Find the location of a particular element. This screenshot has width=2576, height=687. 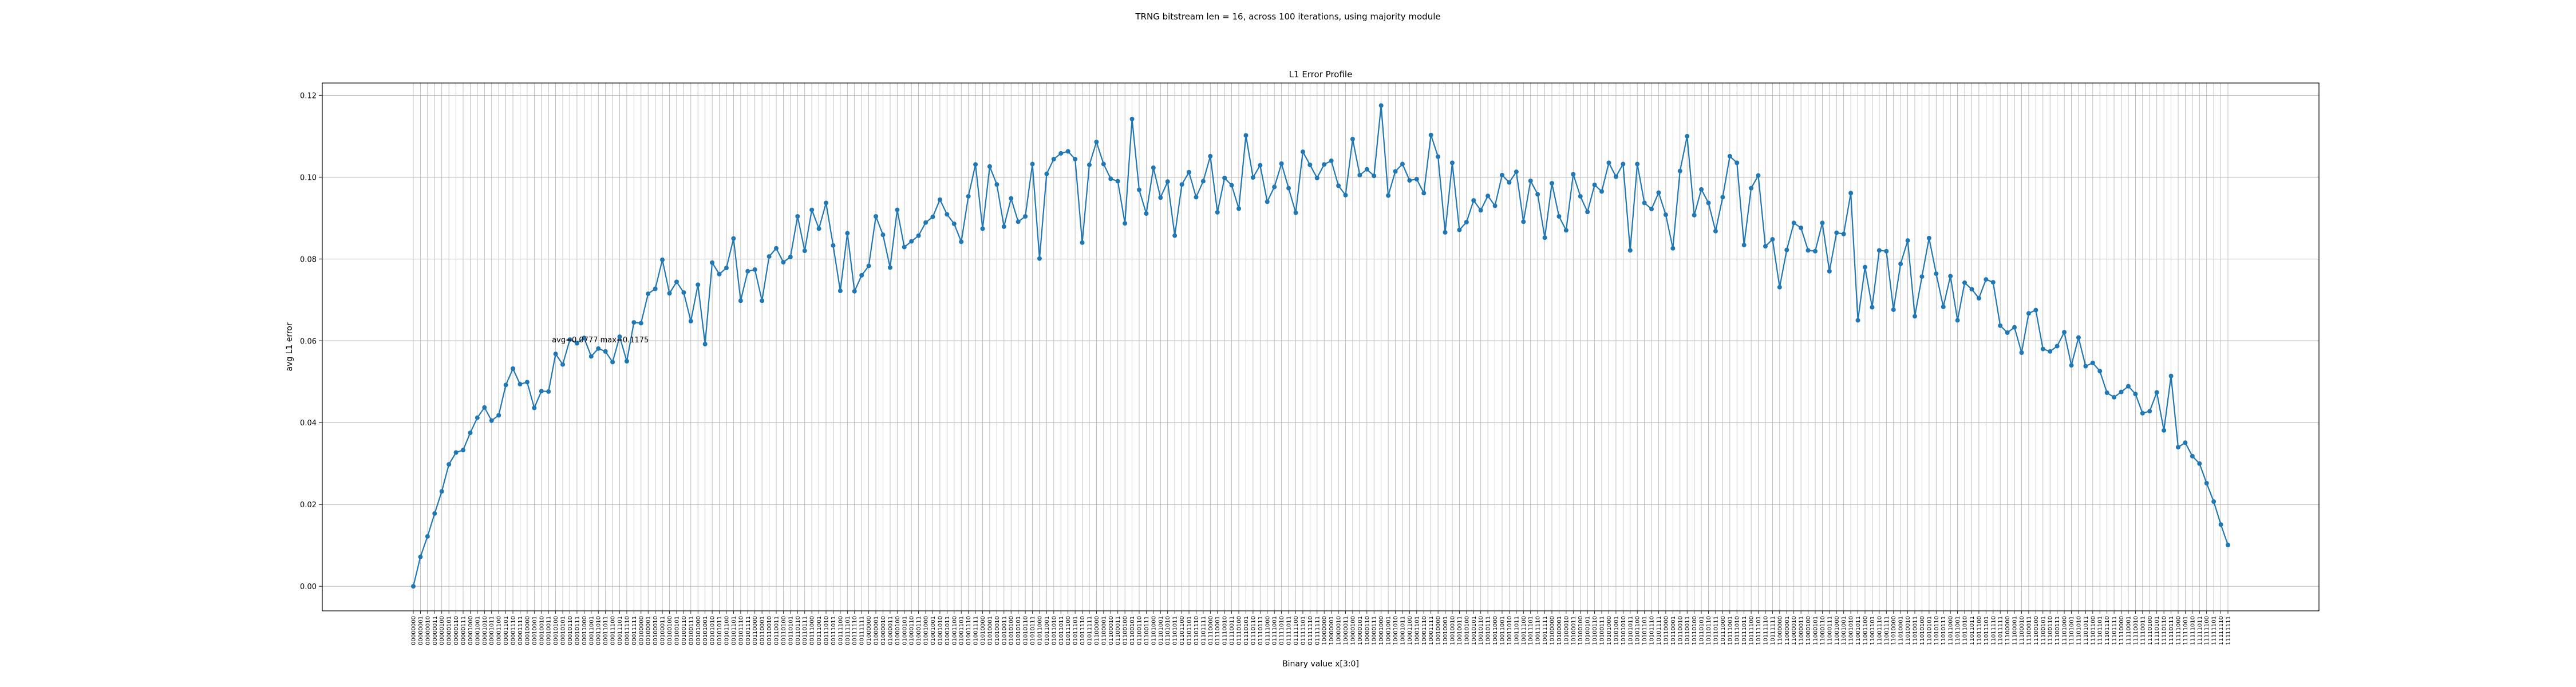

x-tick-label: 11100010 is located at coordinates (2022, 630).